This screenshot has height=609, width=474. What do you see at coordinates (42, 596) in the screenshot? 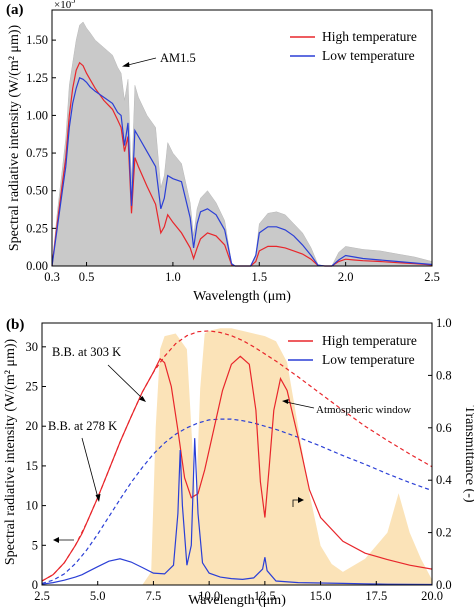
I see `b-xtick-label: 2.5` at bounding box center [42, 596].